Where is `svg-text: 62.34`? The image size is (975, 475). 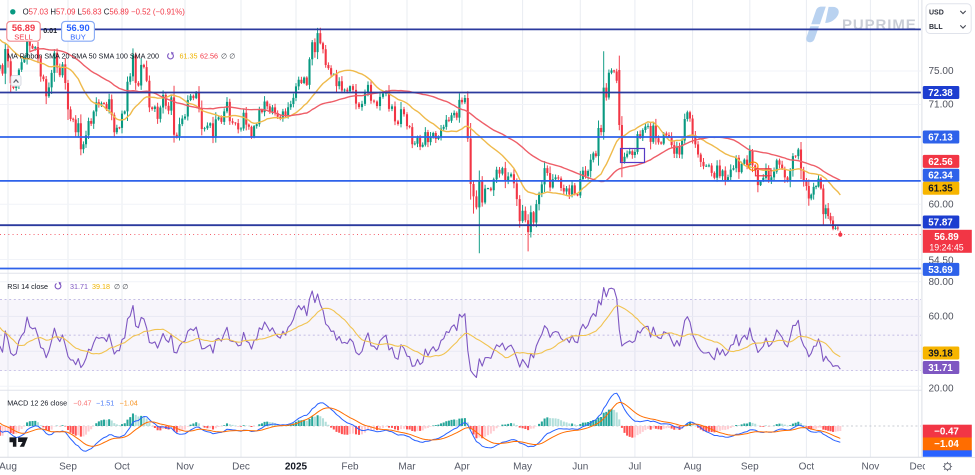 svg-text: 62.34 is located at coordinates (940, 176).